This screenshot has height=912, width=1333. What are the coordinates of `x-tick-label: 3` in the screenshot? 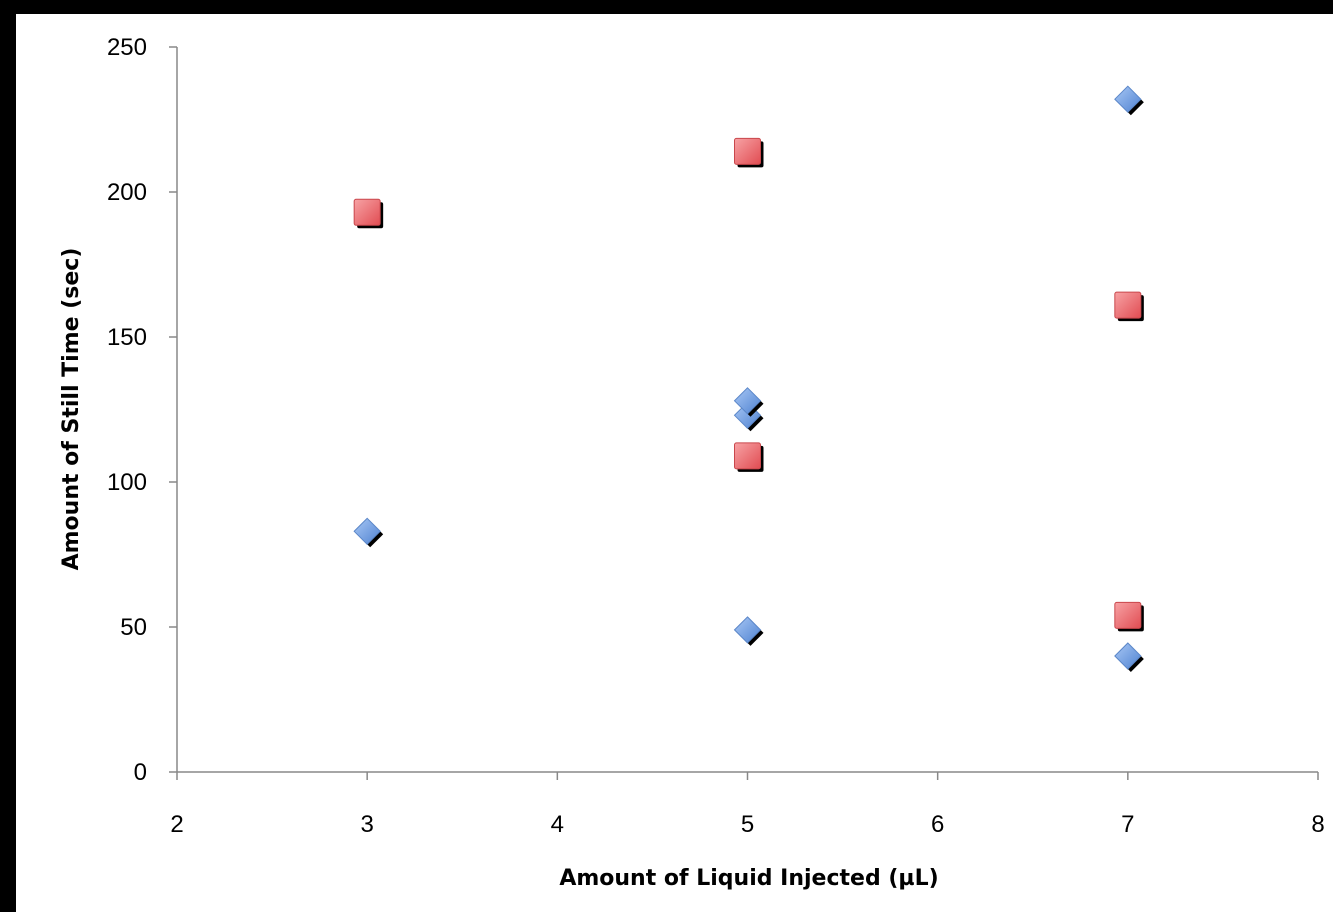 It's located at (366, 824).